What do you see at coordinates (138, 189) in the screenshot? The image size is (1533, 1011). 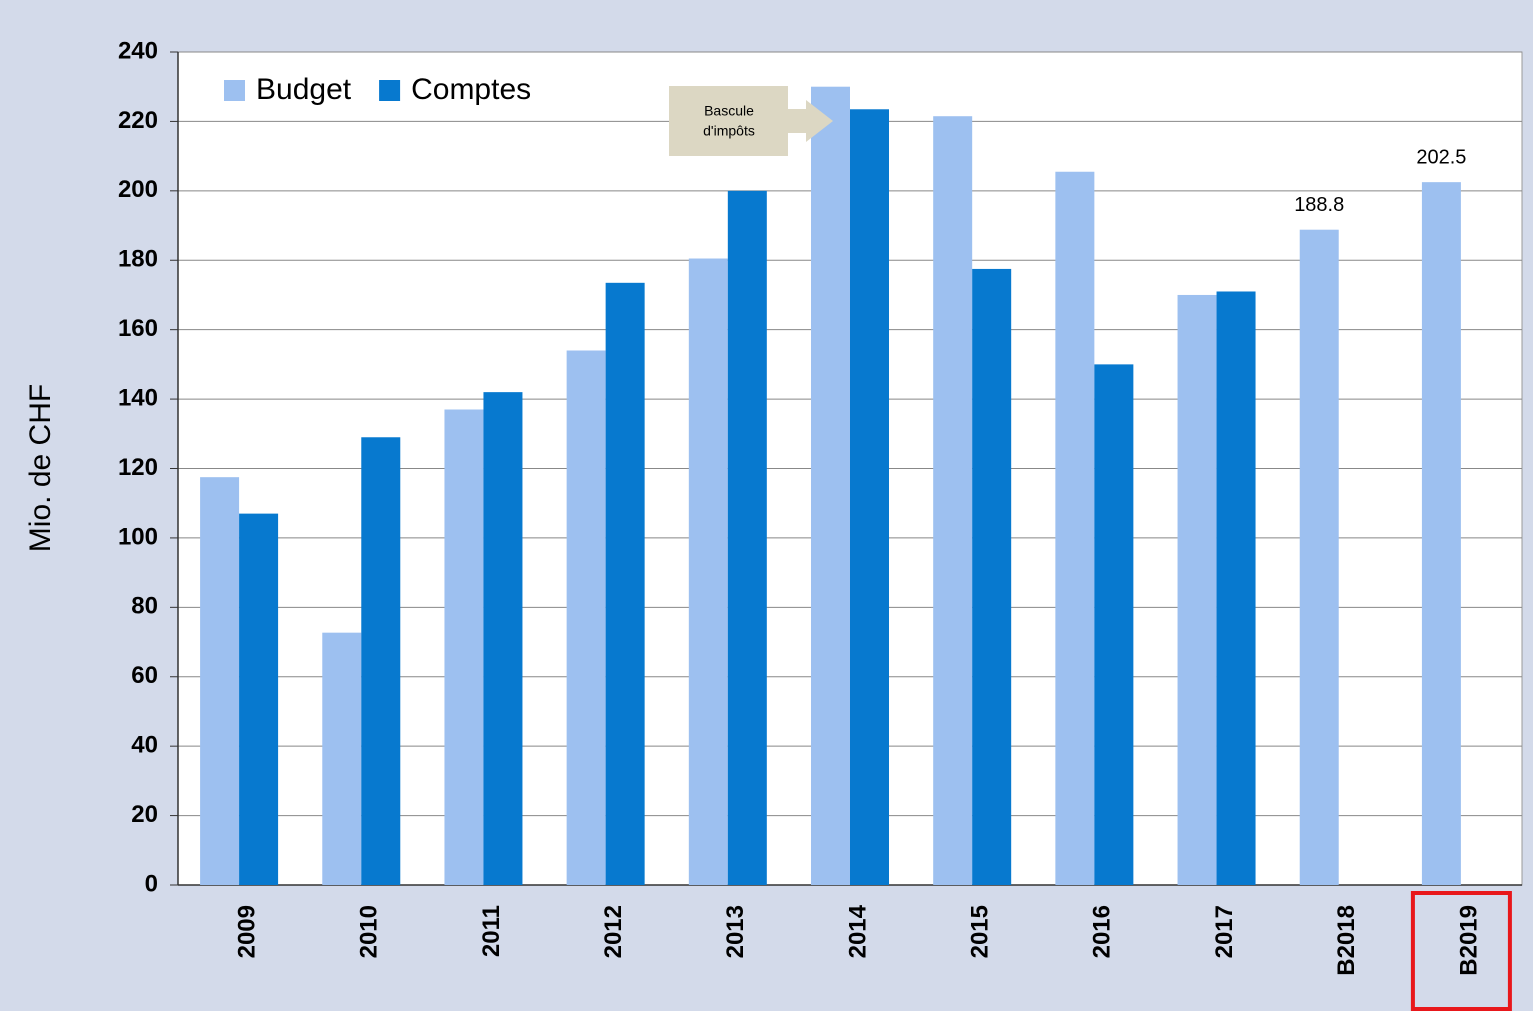 I see `y-tick-label: 200` at bounding box center [138, 189].